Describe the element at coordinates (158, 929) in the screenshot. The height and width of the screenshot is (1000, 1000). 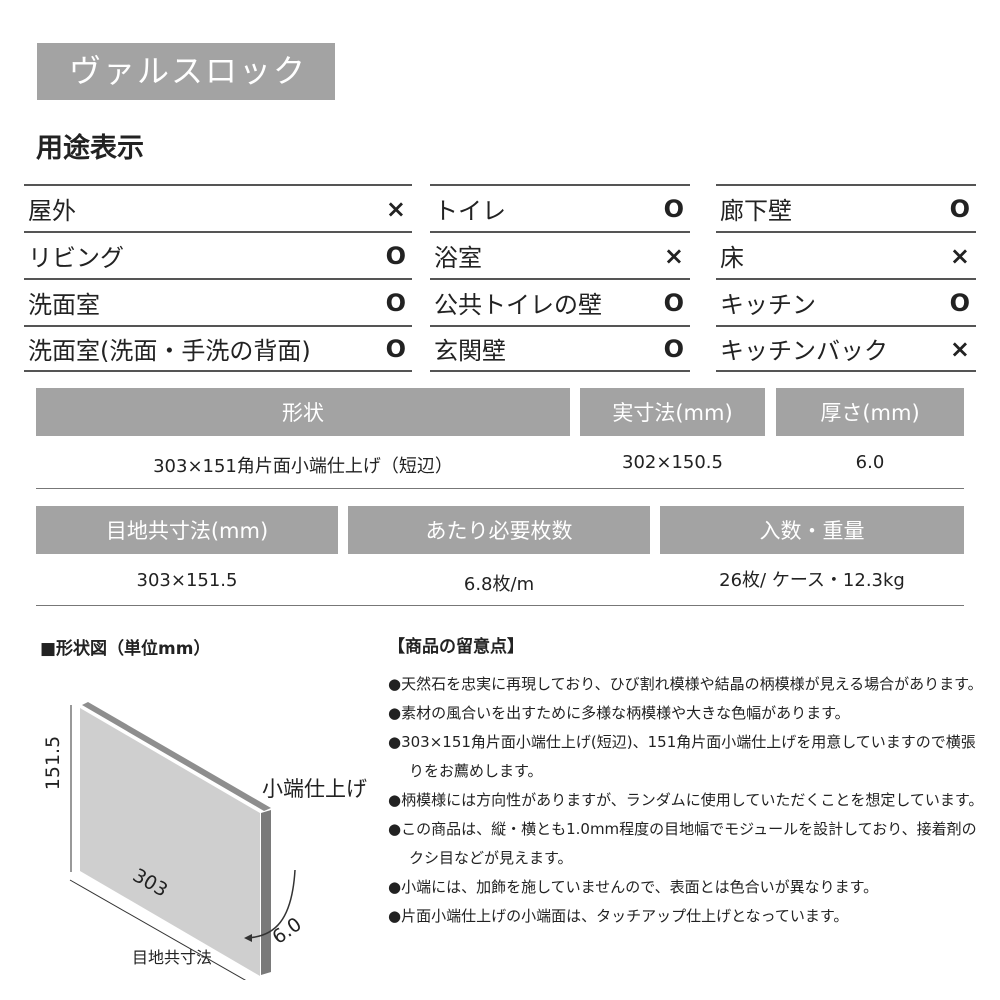
I see `width-dimension-line` at that location.